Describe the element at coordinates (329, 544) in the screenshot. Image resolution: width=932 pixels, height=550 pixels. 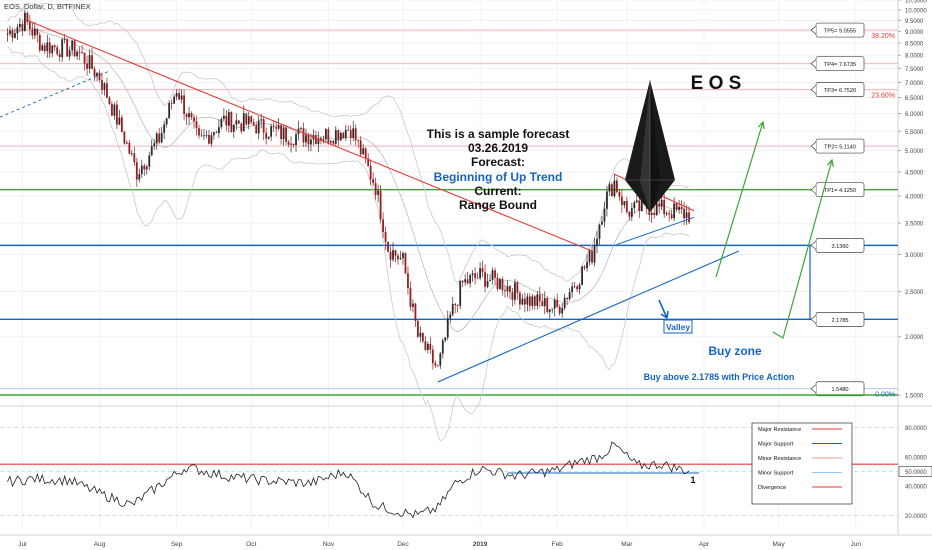
I see `x-tick-label: Nov` at that location.